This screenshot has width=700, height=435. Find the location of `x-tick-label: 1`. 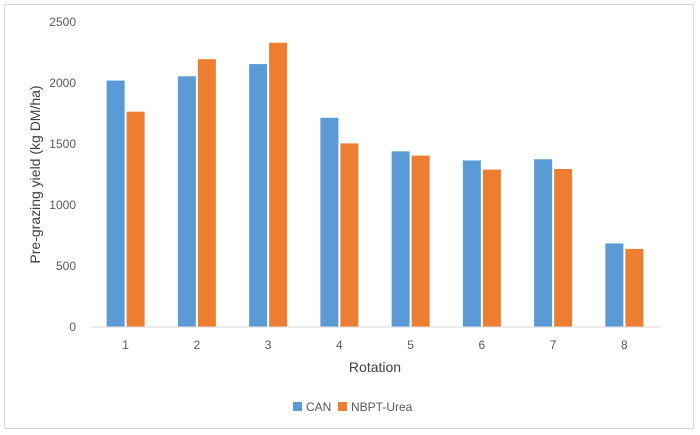

x-tick-label: 1 is located at coordinates (125, 345).